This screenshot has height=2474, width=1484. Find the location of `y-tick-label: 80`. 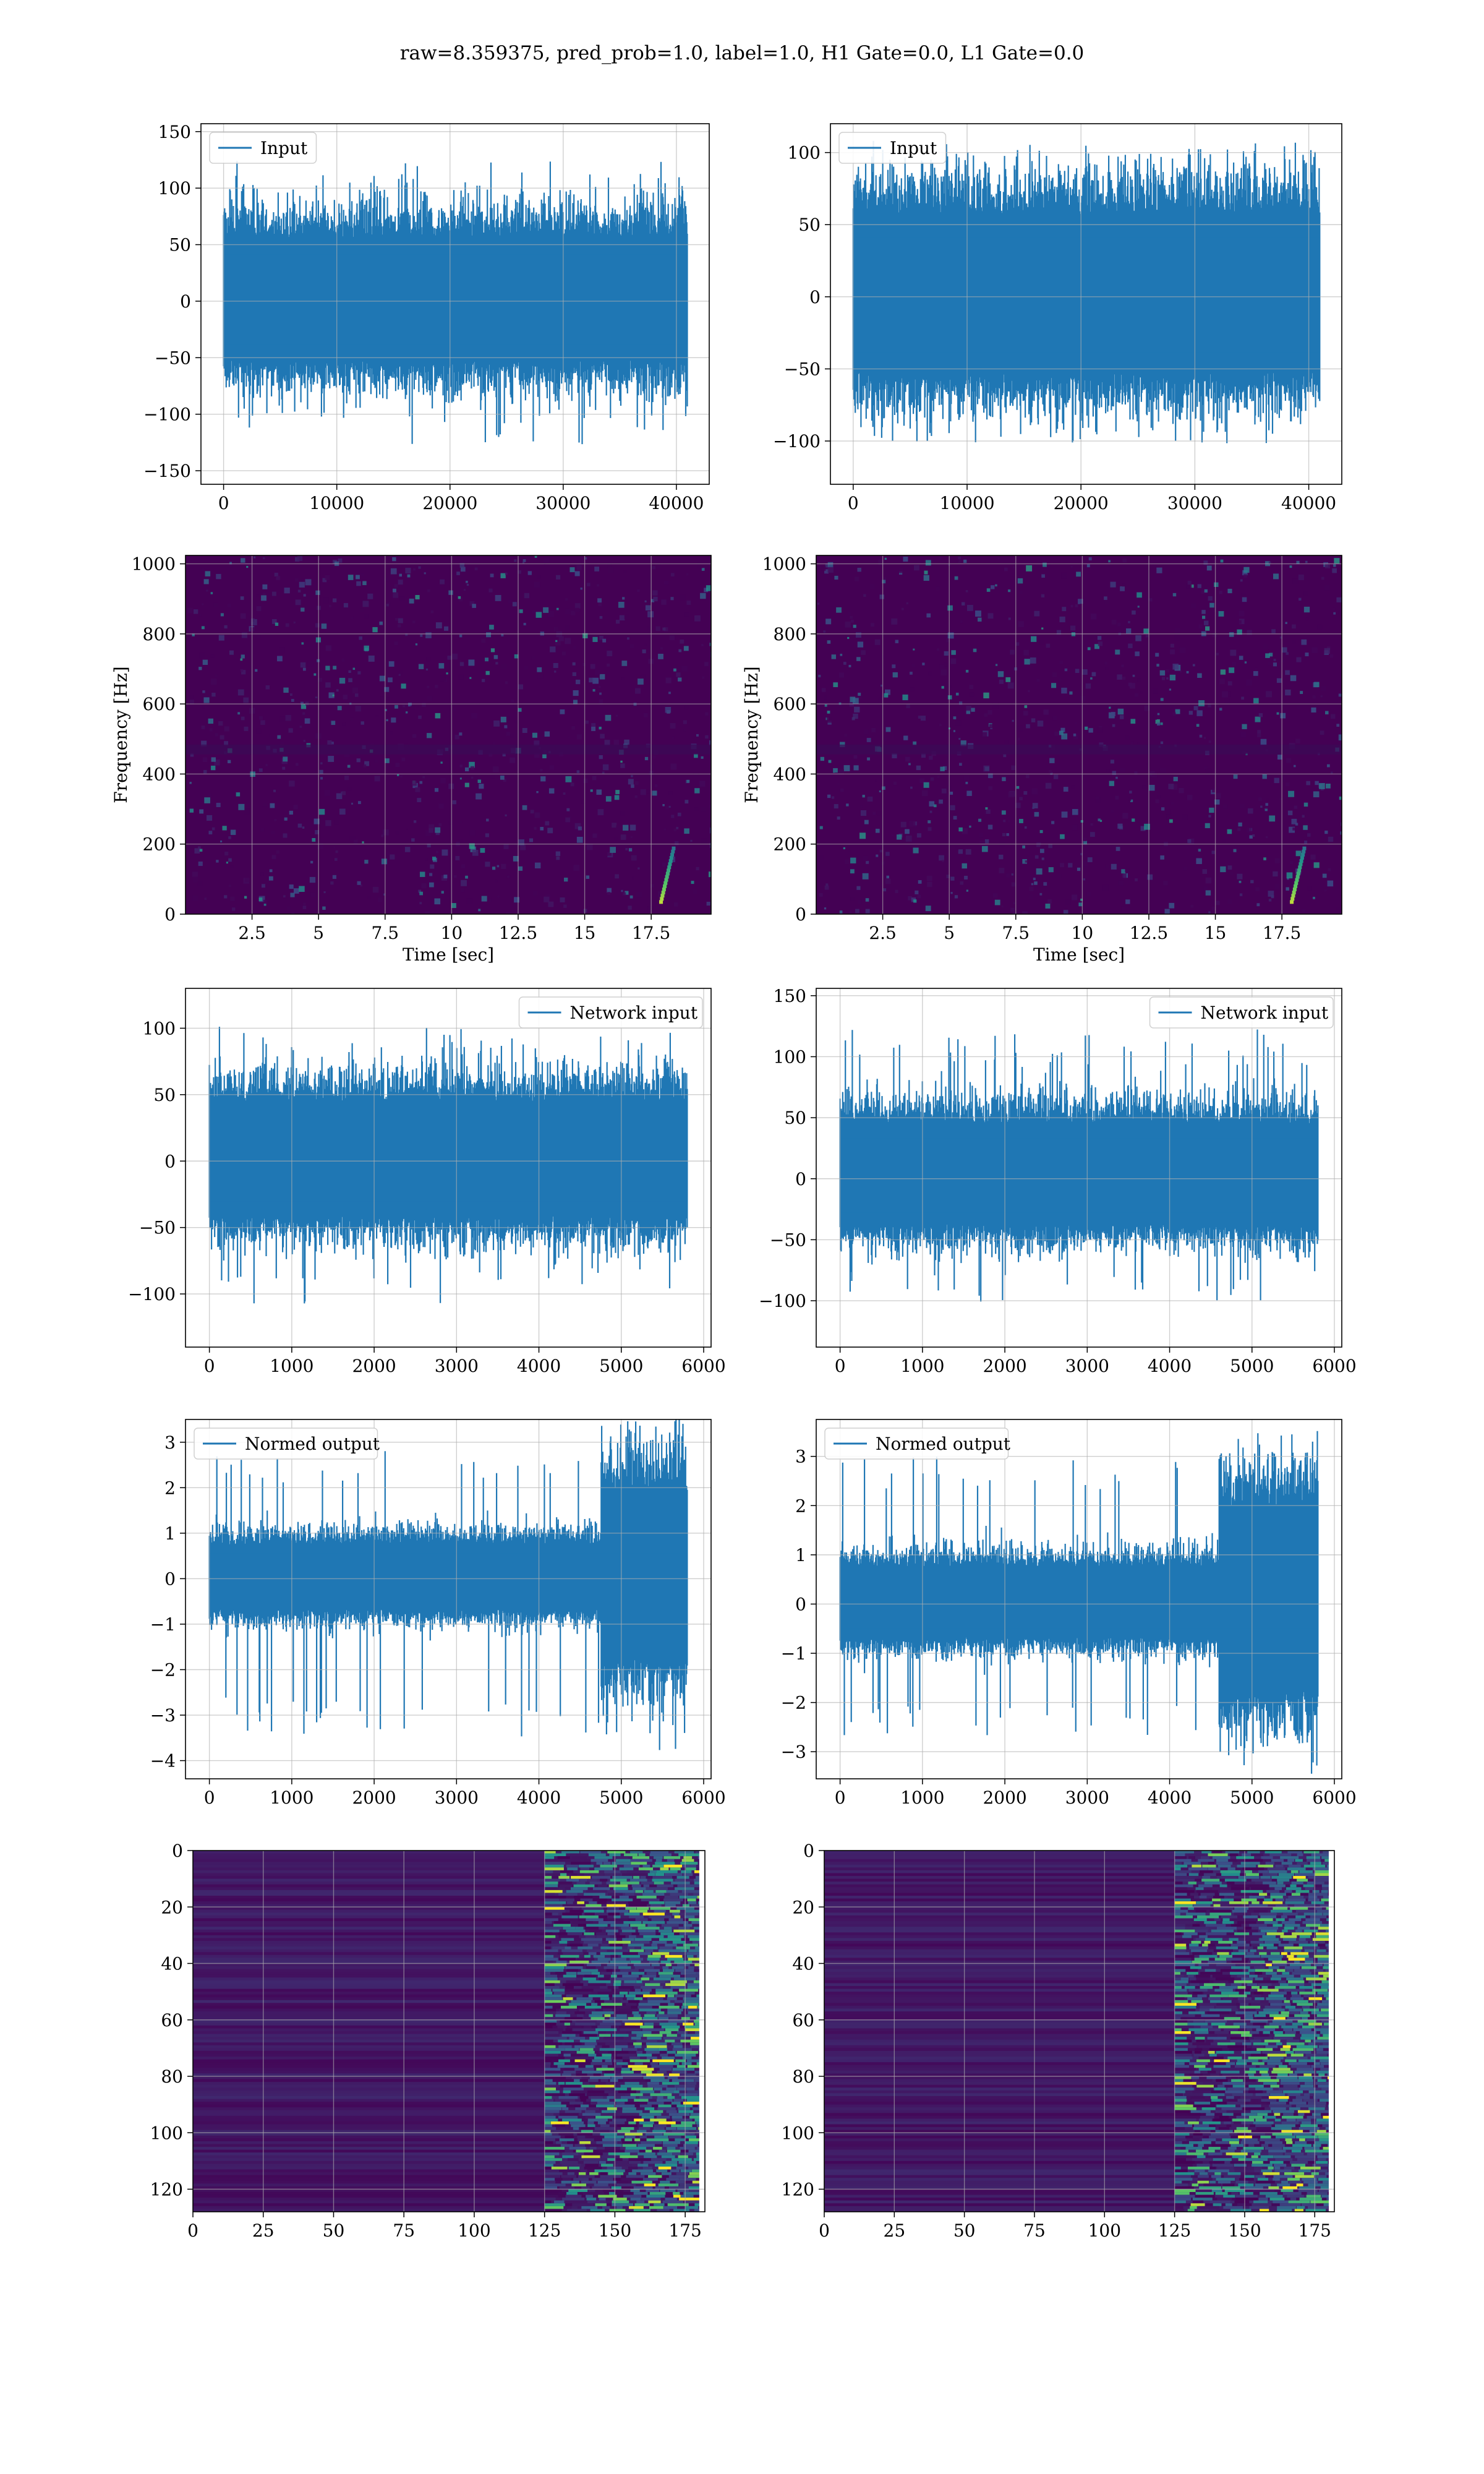

y-tick-label: 80 is located at coordinates (172, 2076).